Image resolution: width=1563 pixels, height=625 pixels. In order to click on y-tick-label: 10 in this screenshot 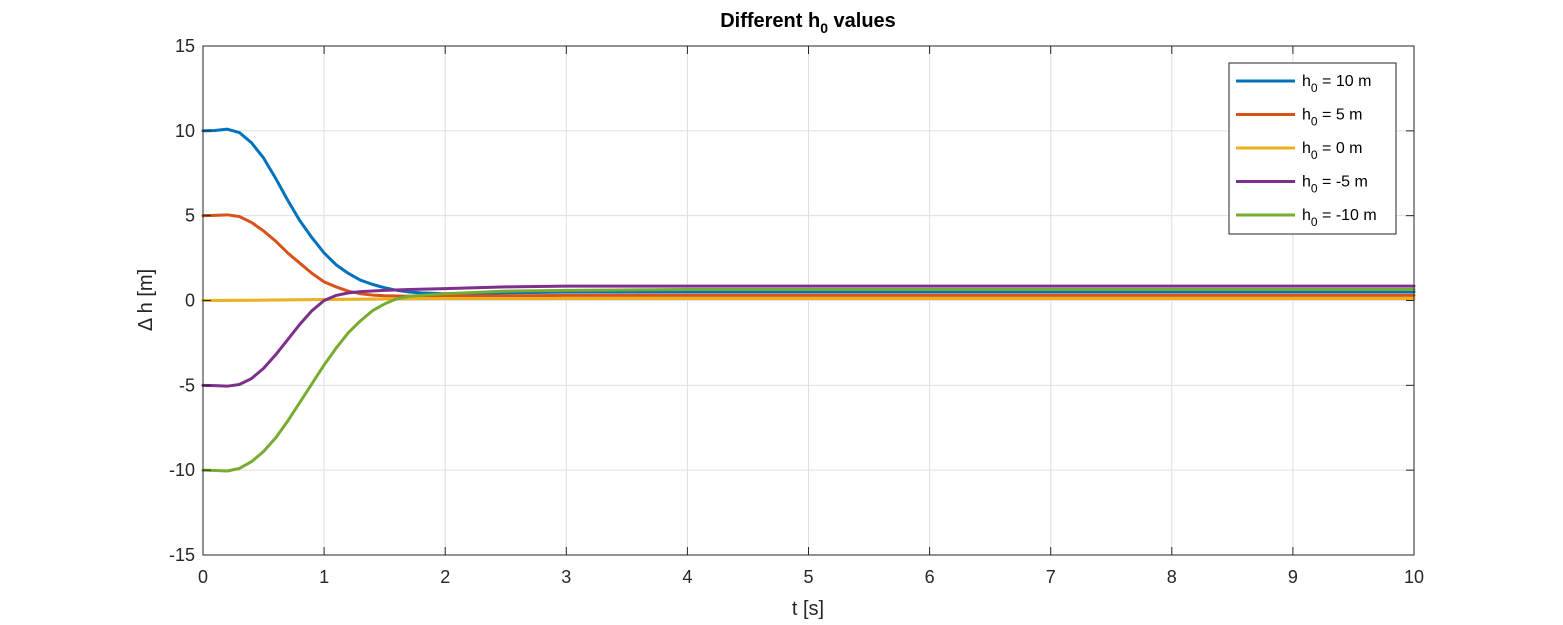, I will do `click(185, 131)`.